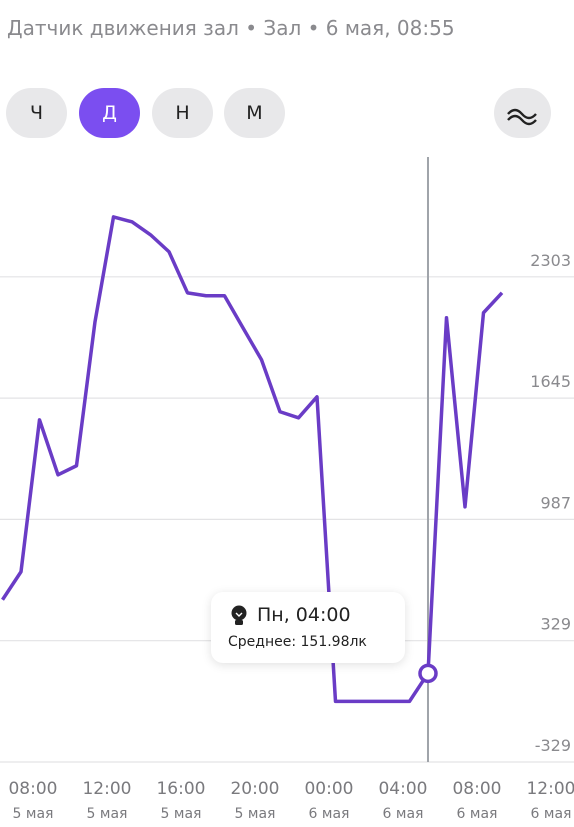 The height and width of the screenshot is (827, 574). I want to click on x-tick-label: 20:00, so click(254, 789).